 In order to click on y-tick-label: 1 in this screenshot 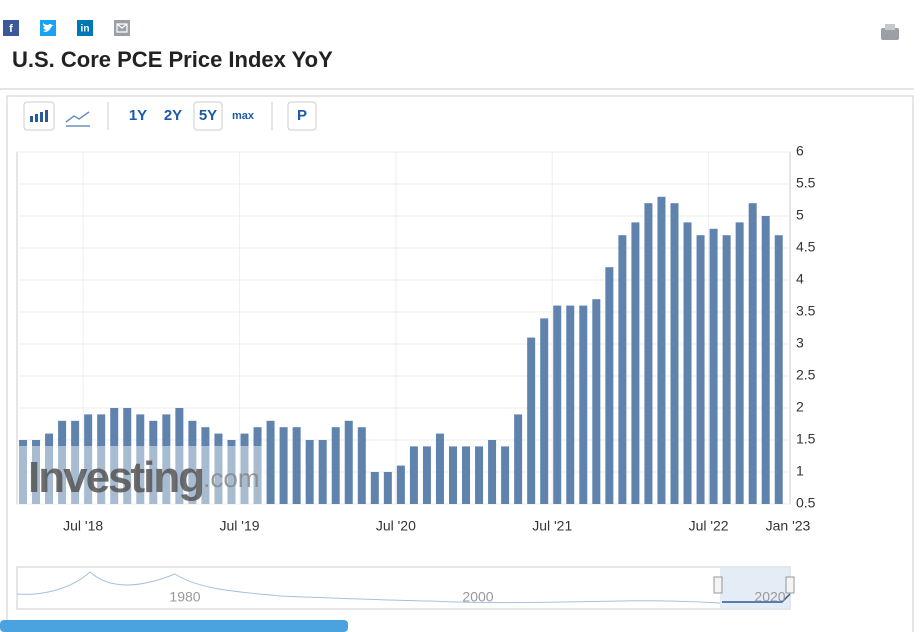, I will do `click(800, 471)`.